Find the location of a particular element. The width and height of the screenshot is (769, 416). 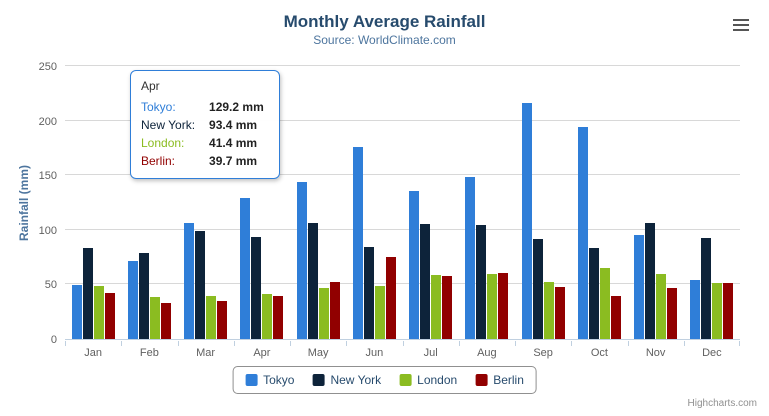

bar-tokyo-aug is located at coordinates (470, 257).